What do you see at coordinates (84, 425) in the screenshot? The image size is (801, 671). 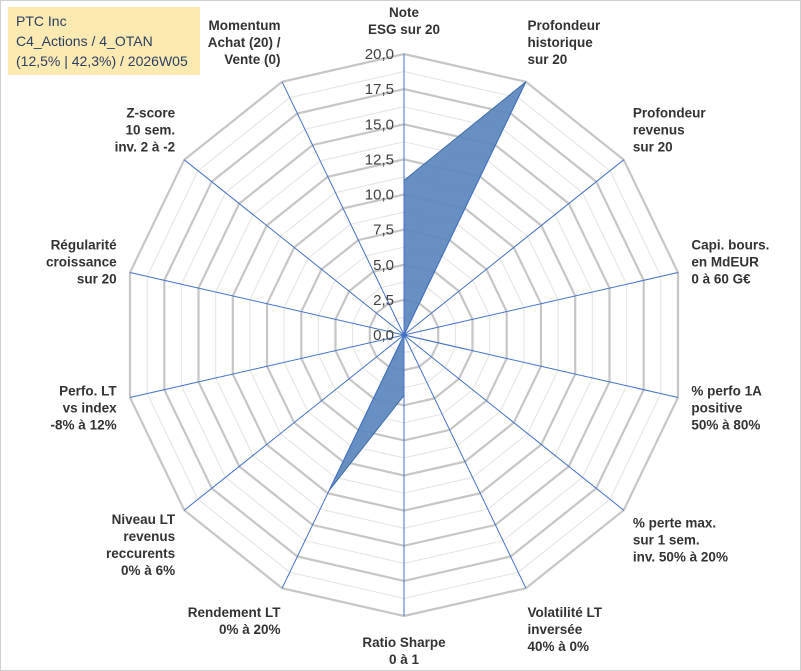 I see `axis-label-line: -8% à 12%` at bounding box center [84, 425].